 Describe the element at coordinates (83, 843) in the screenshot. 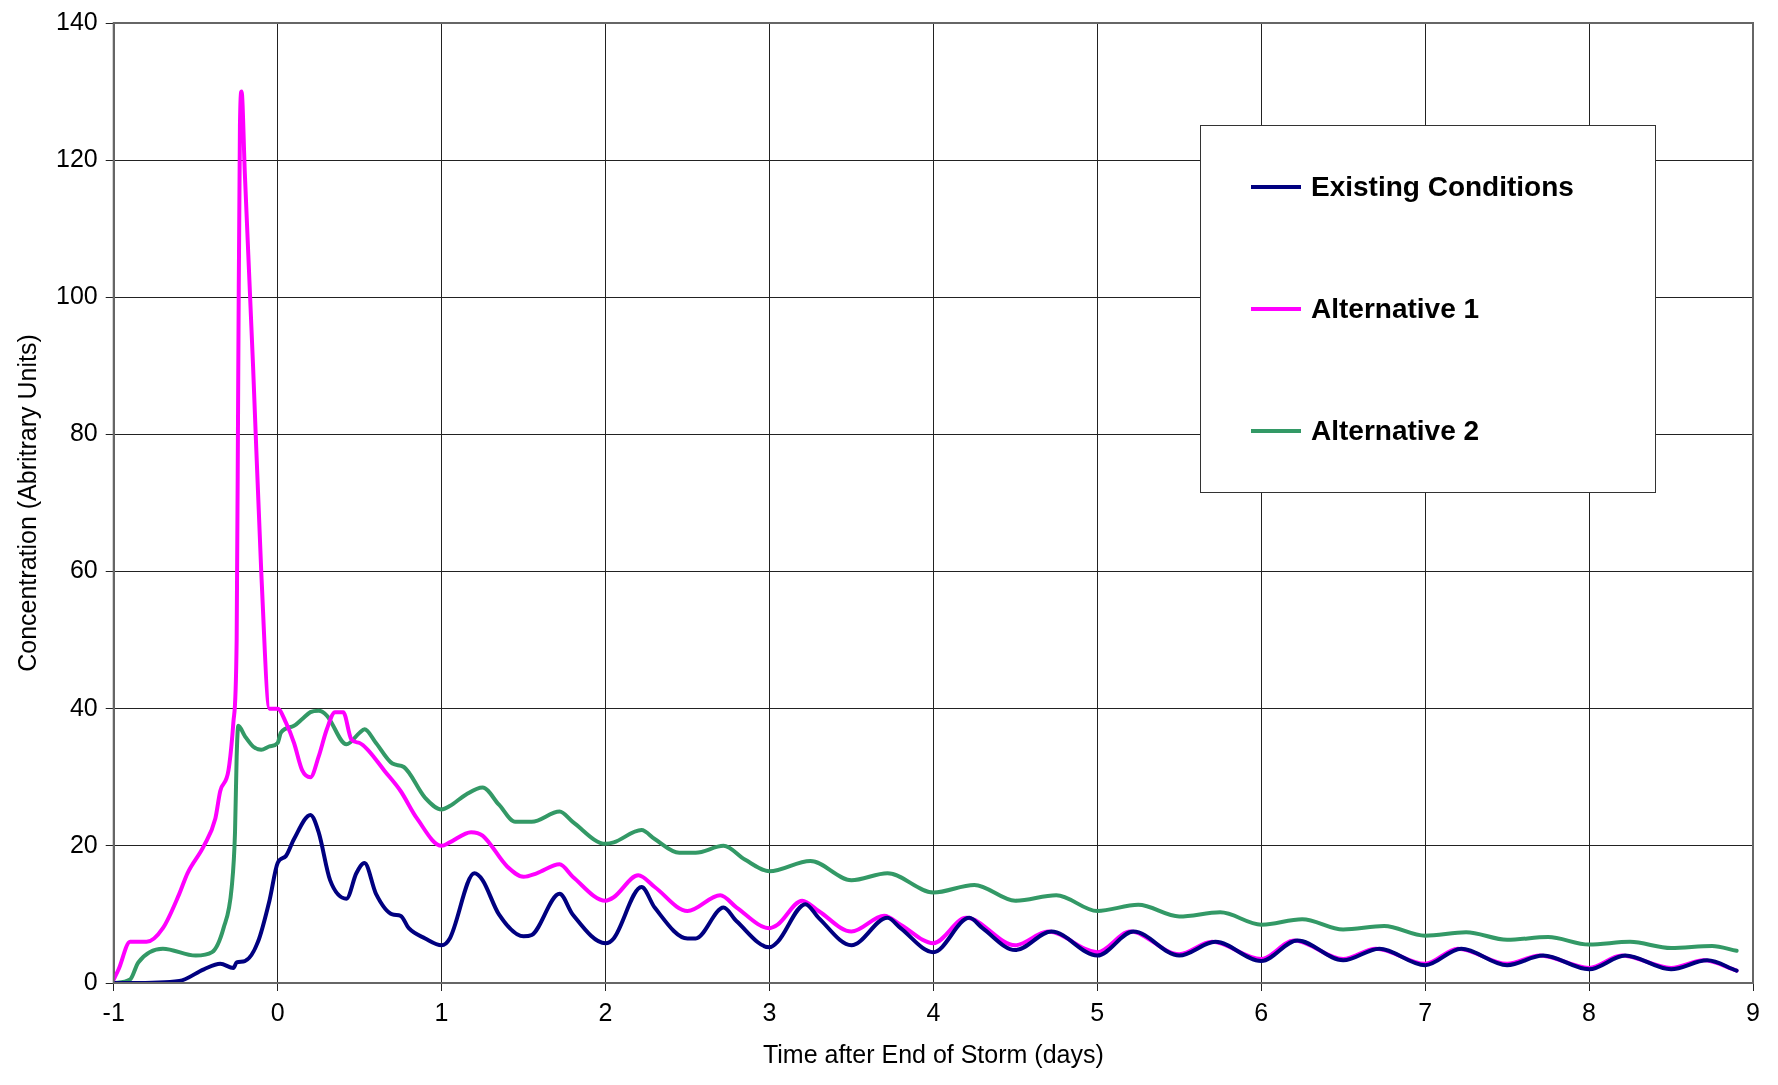

I see `y-tick-label: 20` at that location.